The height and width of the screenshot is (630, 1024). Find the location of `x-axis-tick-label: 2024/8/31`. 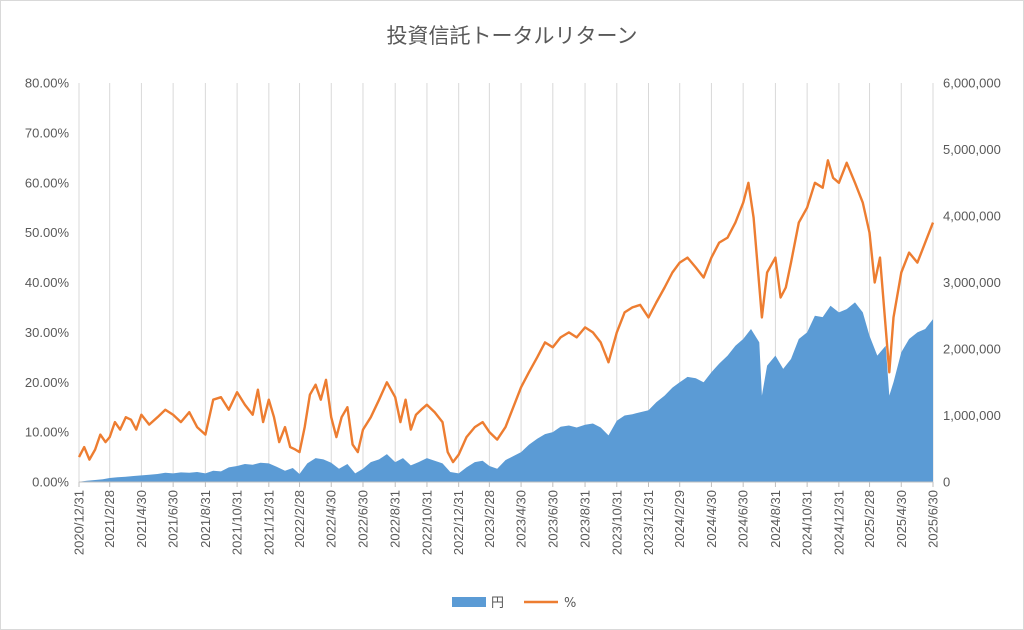

x-axis-tick-label: 2024/8/31 is located at coordinates (775, 519).